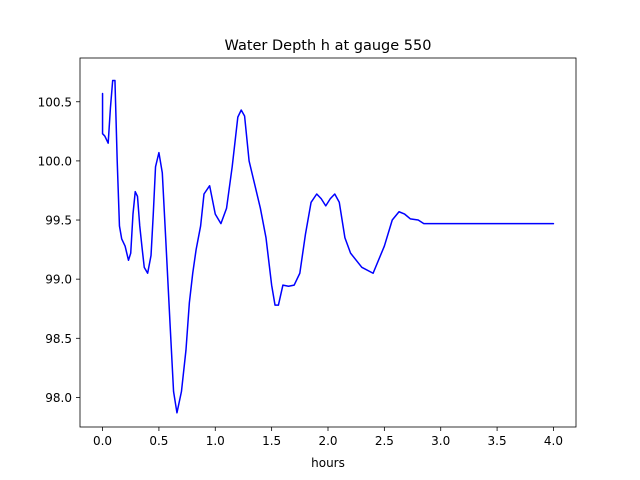 This screenshot has height=480, width=640. I want to click on x-tick-label: 1.0, so click(215, 441).